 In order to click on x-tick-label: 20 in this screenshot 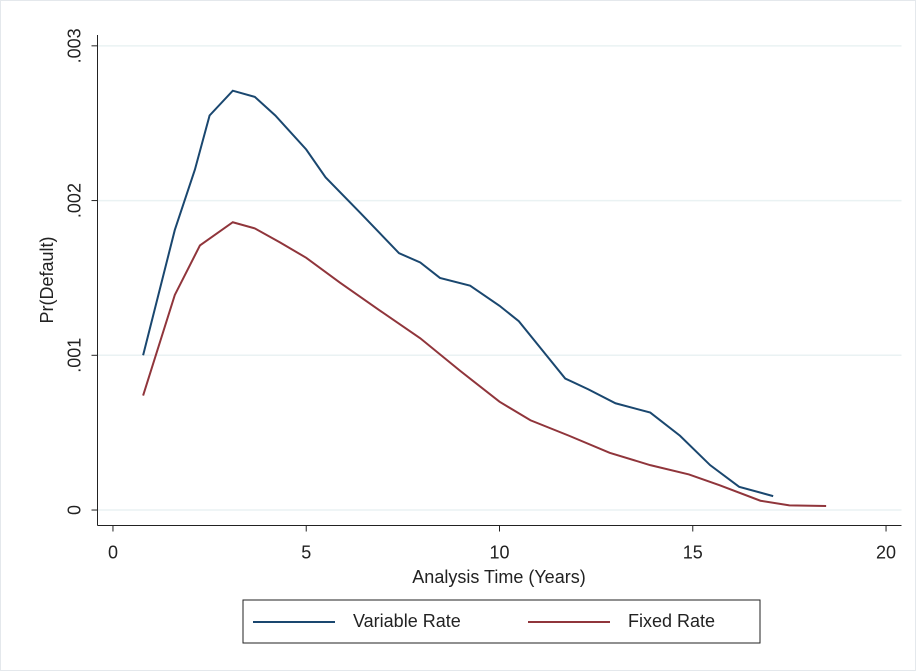, I will do `click(886, 552)`.